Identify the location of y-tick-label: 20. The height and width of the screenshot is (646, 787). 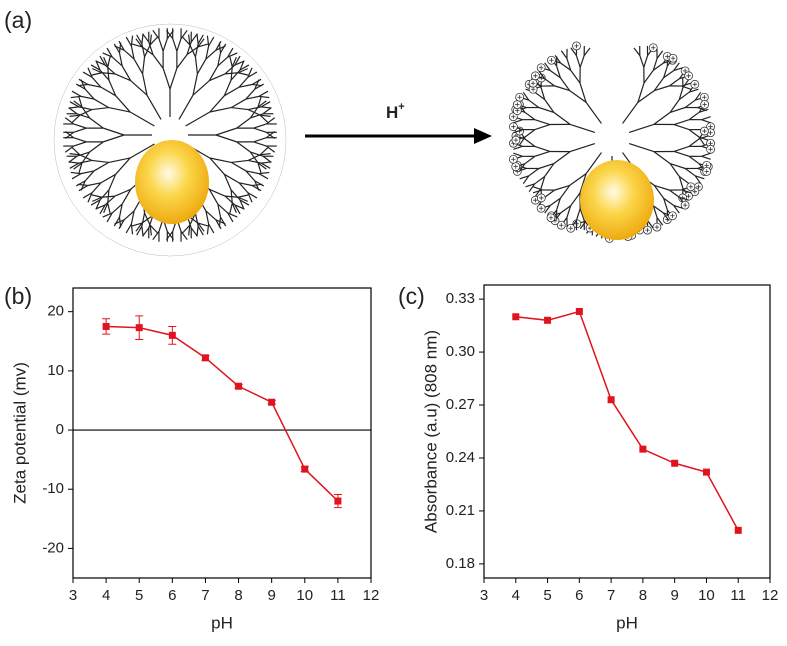
(55, 311).